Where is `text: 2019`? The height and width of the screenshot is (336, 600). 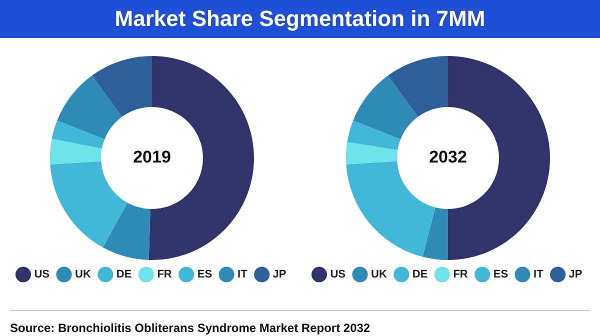
text: 2019 is located at coordinates (152, 157).